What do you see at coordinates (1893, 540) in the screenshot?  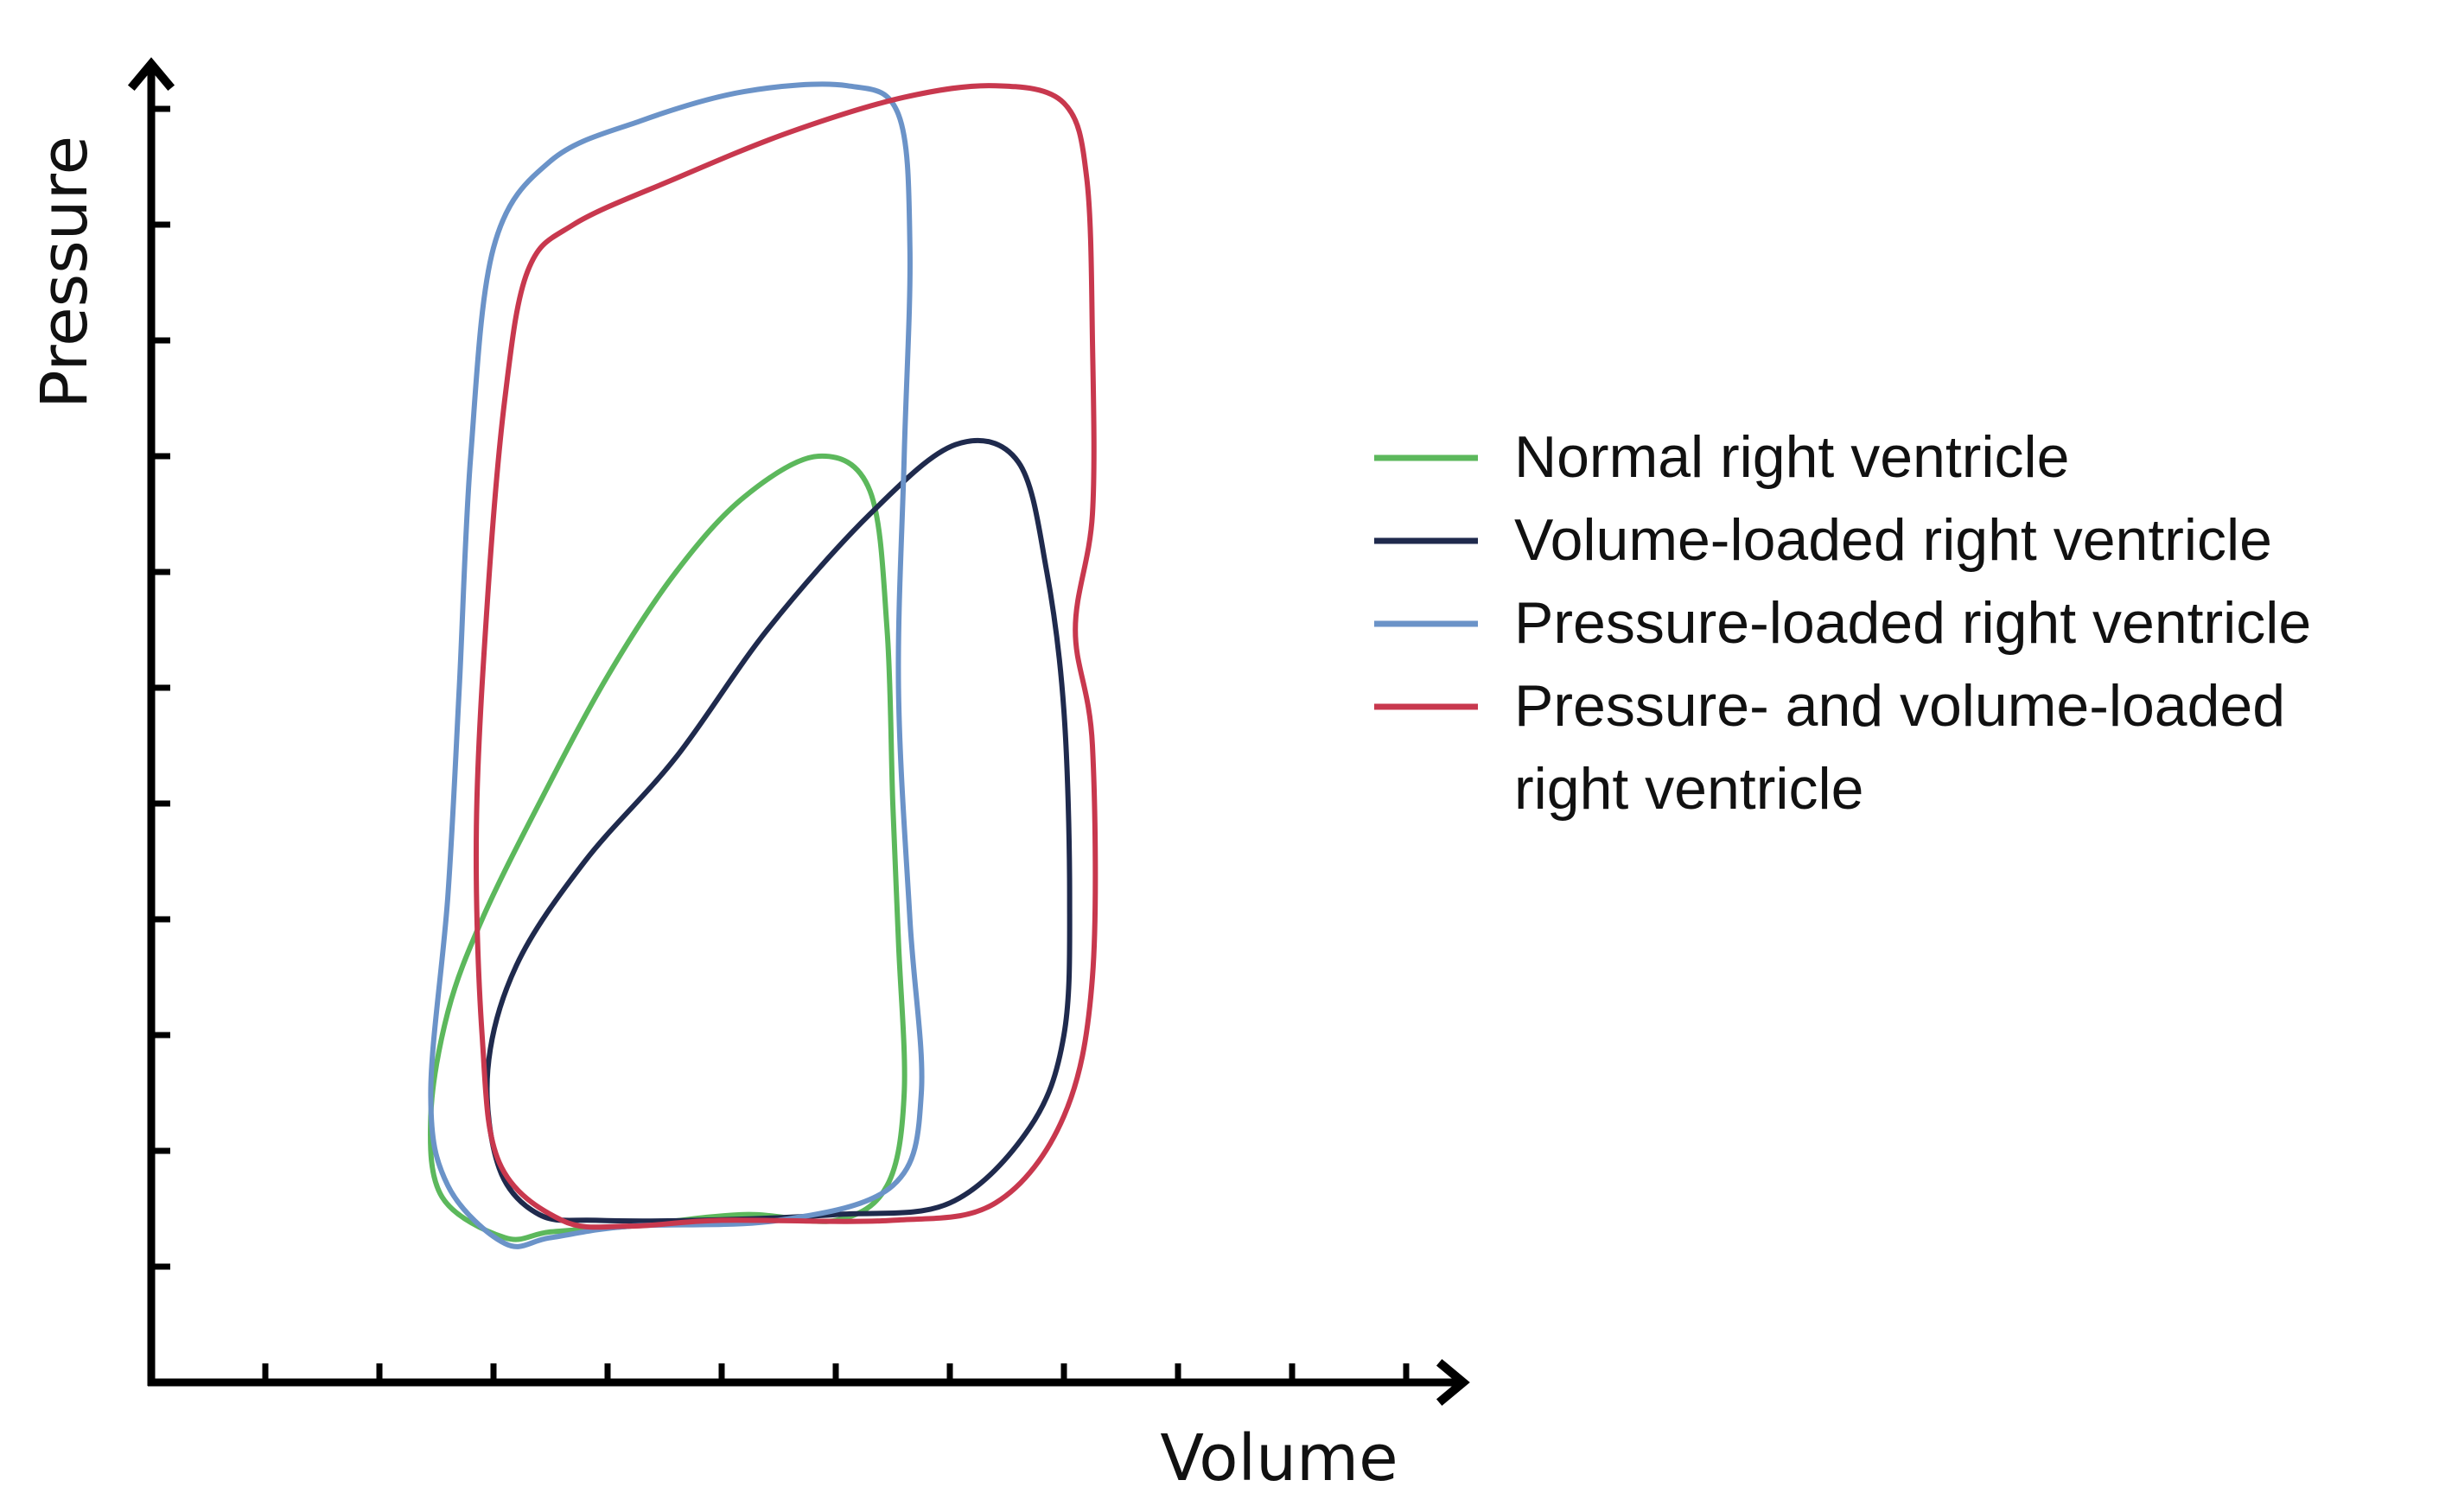 I see `legend-label: Volume-loaded right ventricle` at bounding box center [1893, 540].